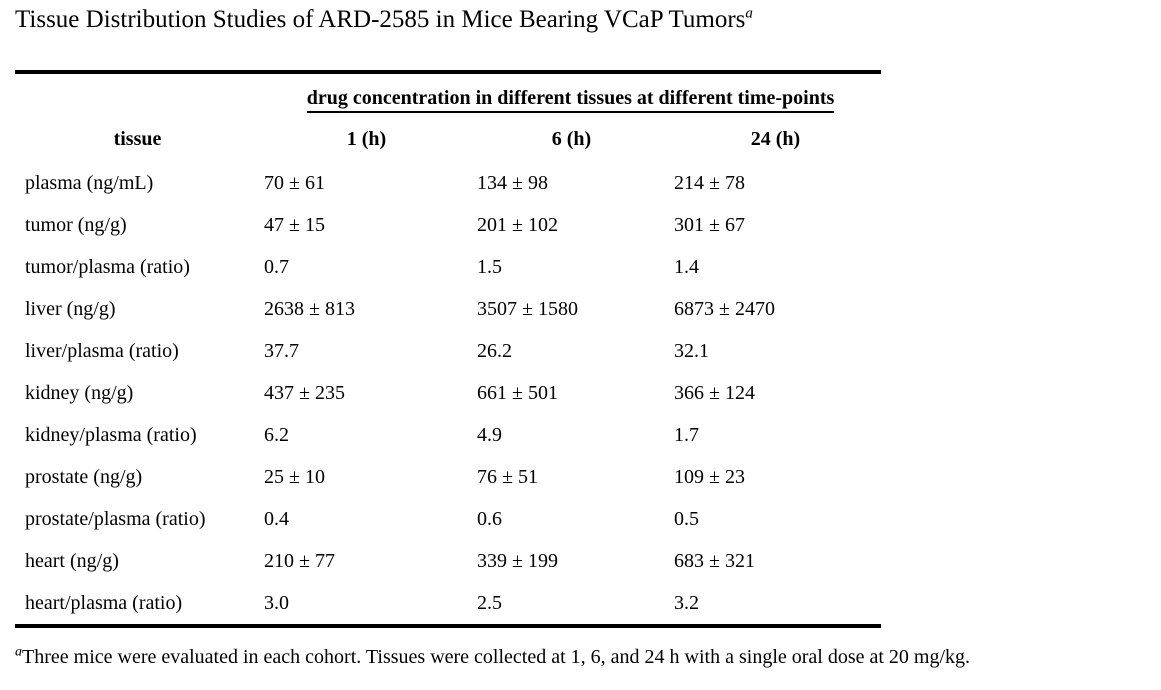  What do you see at coordinates (691, 350) in the screenshot?
I see `value-cell: 32.1` at bounding box center [691, 350].